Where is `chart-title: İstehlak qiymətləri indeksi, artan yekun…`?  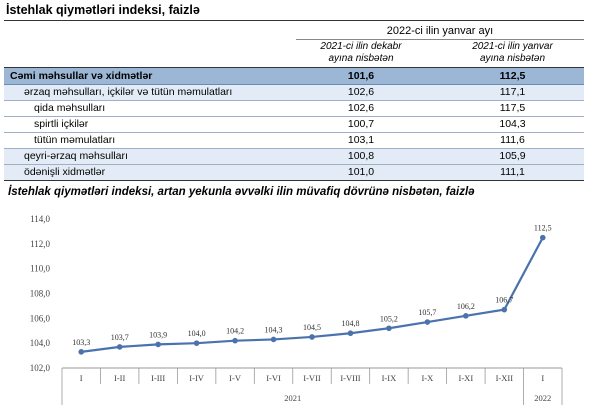
chart-title: İstehlak qiymətləri indeksi, artan yekun… is located at coordinates (241, 192).